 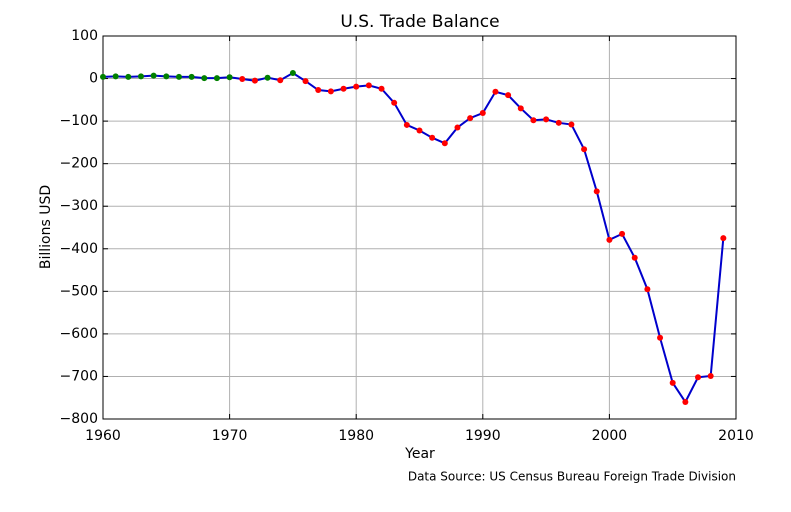 What do you see at coordinates (230, 436) in the screenshot?
I see `x-tick-label: 1970` at bounding box center [230, 436].